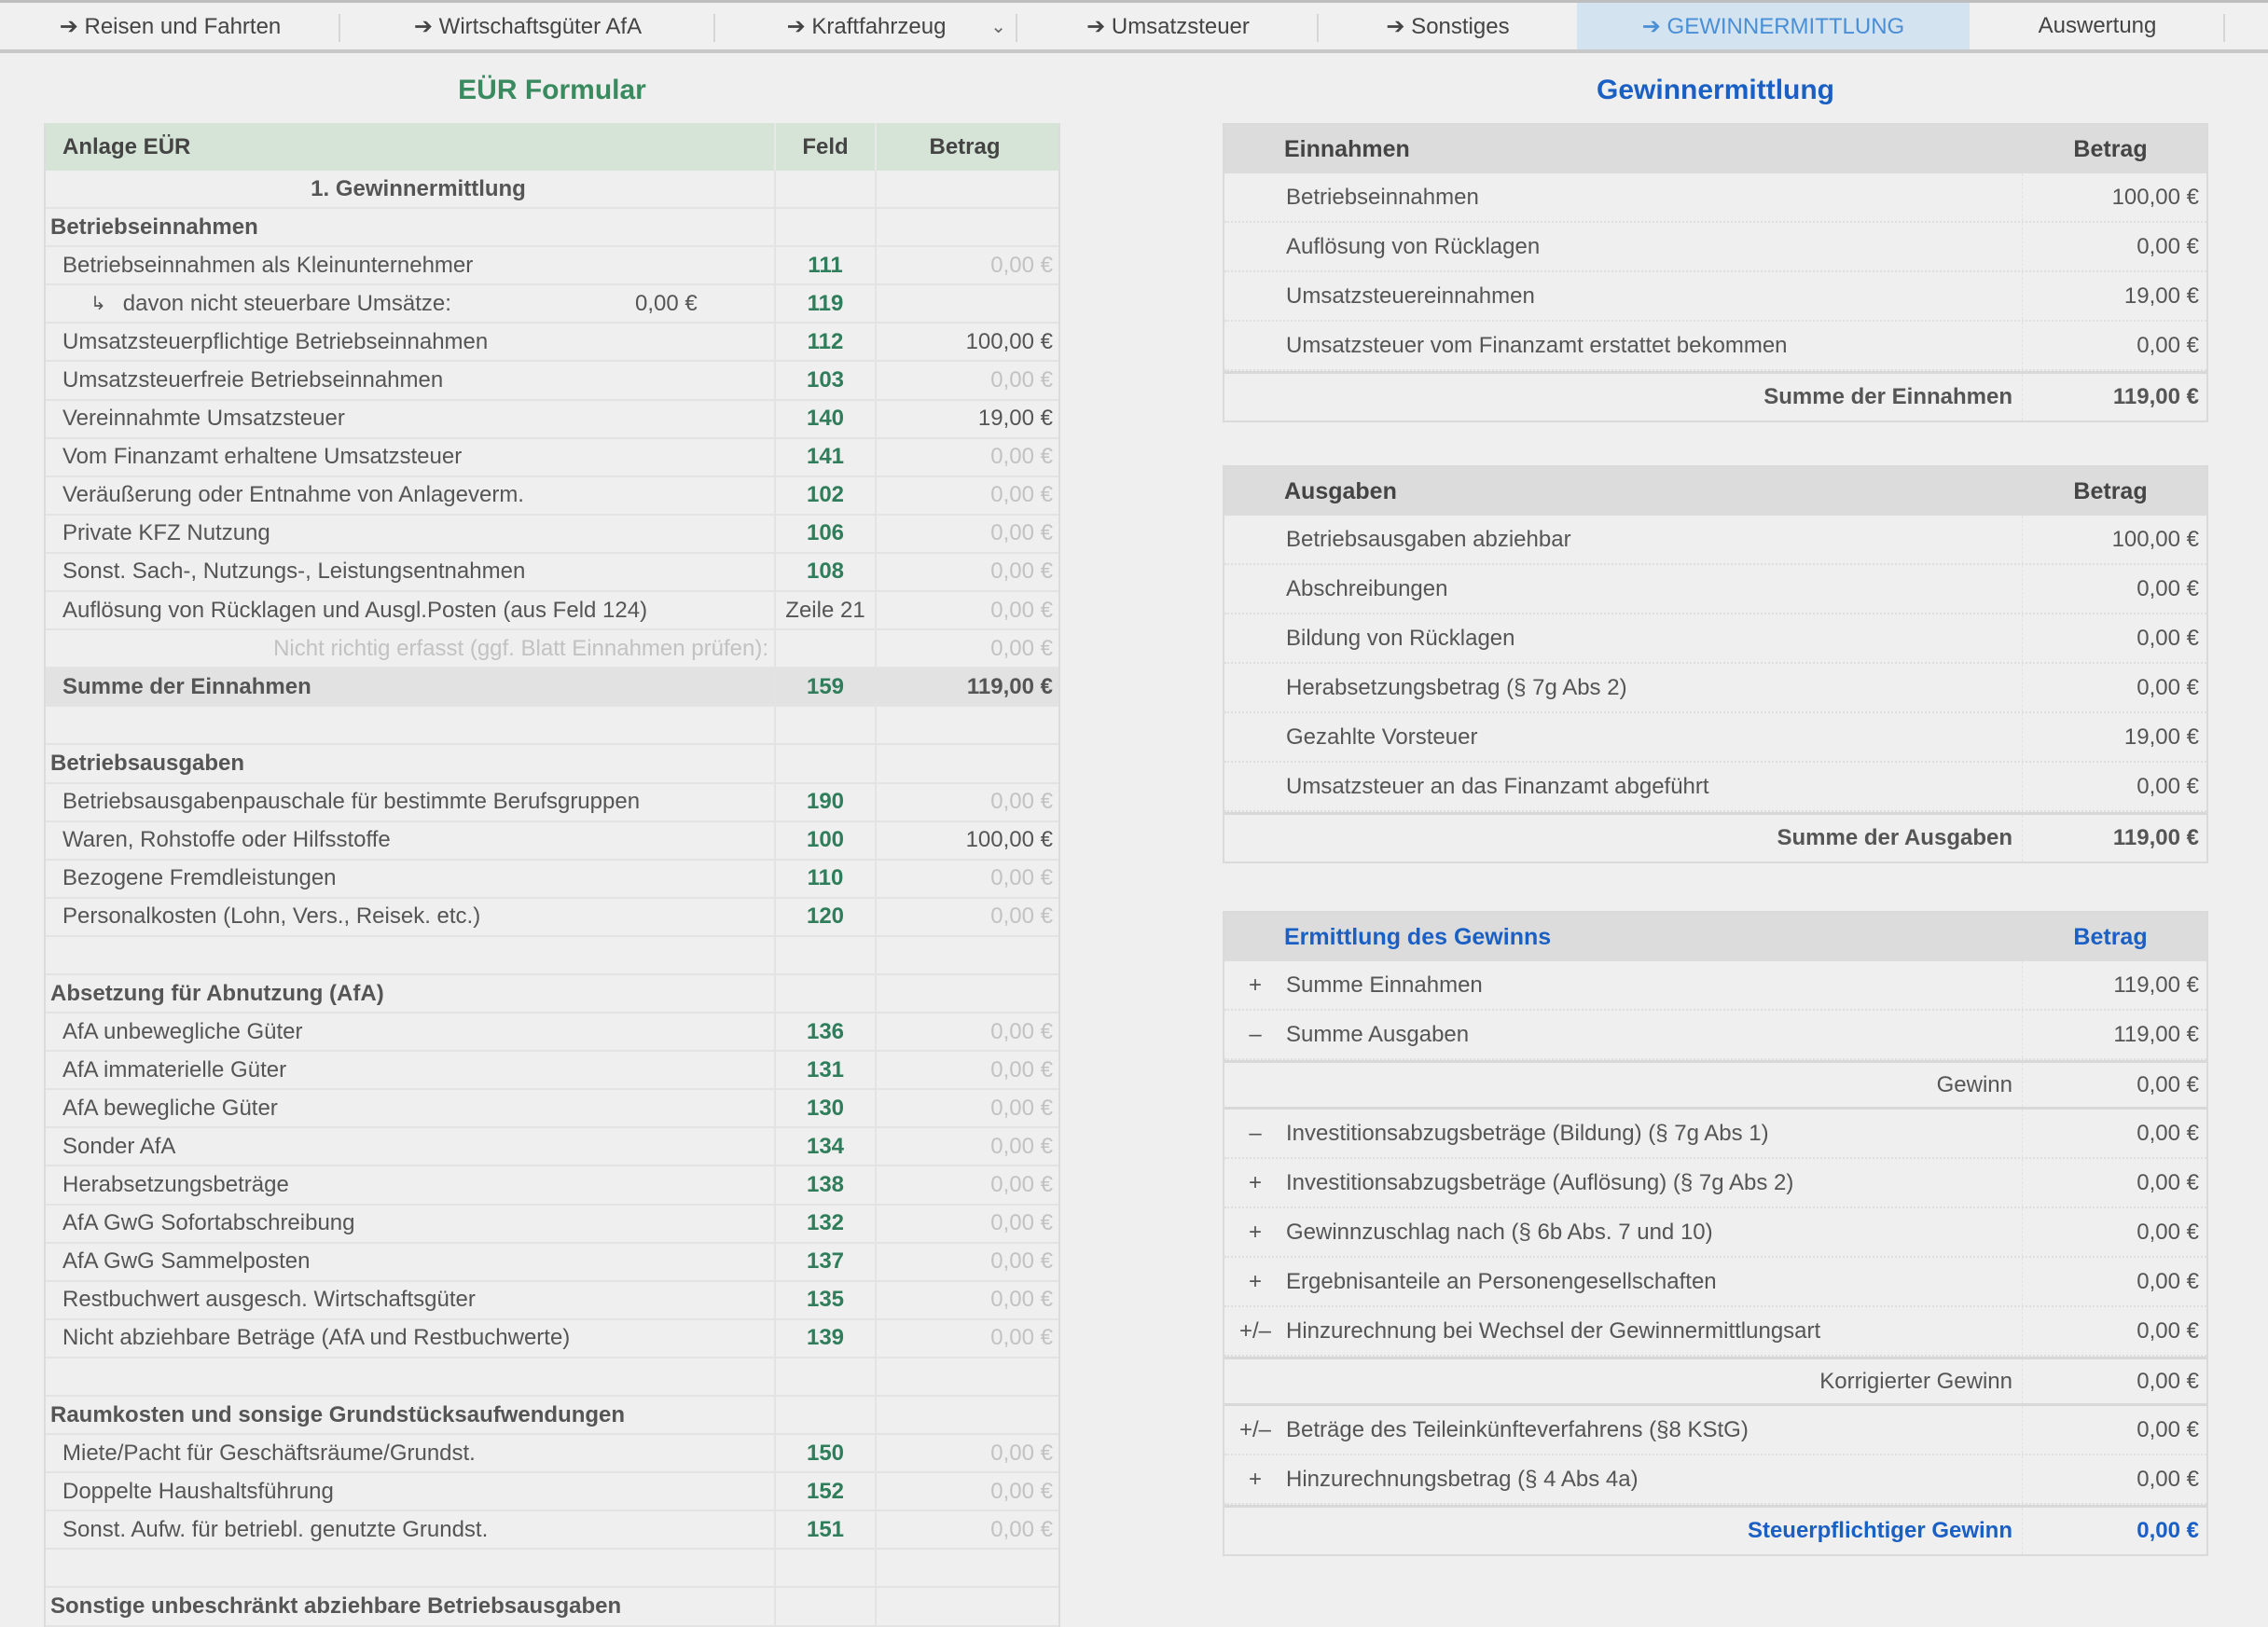 This screenshot has height=1627, width=2268. What do you see at coordinates (998, 26) in the screenshot?
I see `chevron-down-icon: ⌄` at bounding box center [998, 26].